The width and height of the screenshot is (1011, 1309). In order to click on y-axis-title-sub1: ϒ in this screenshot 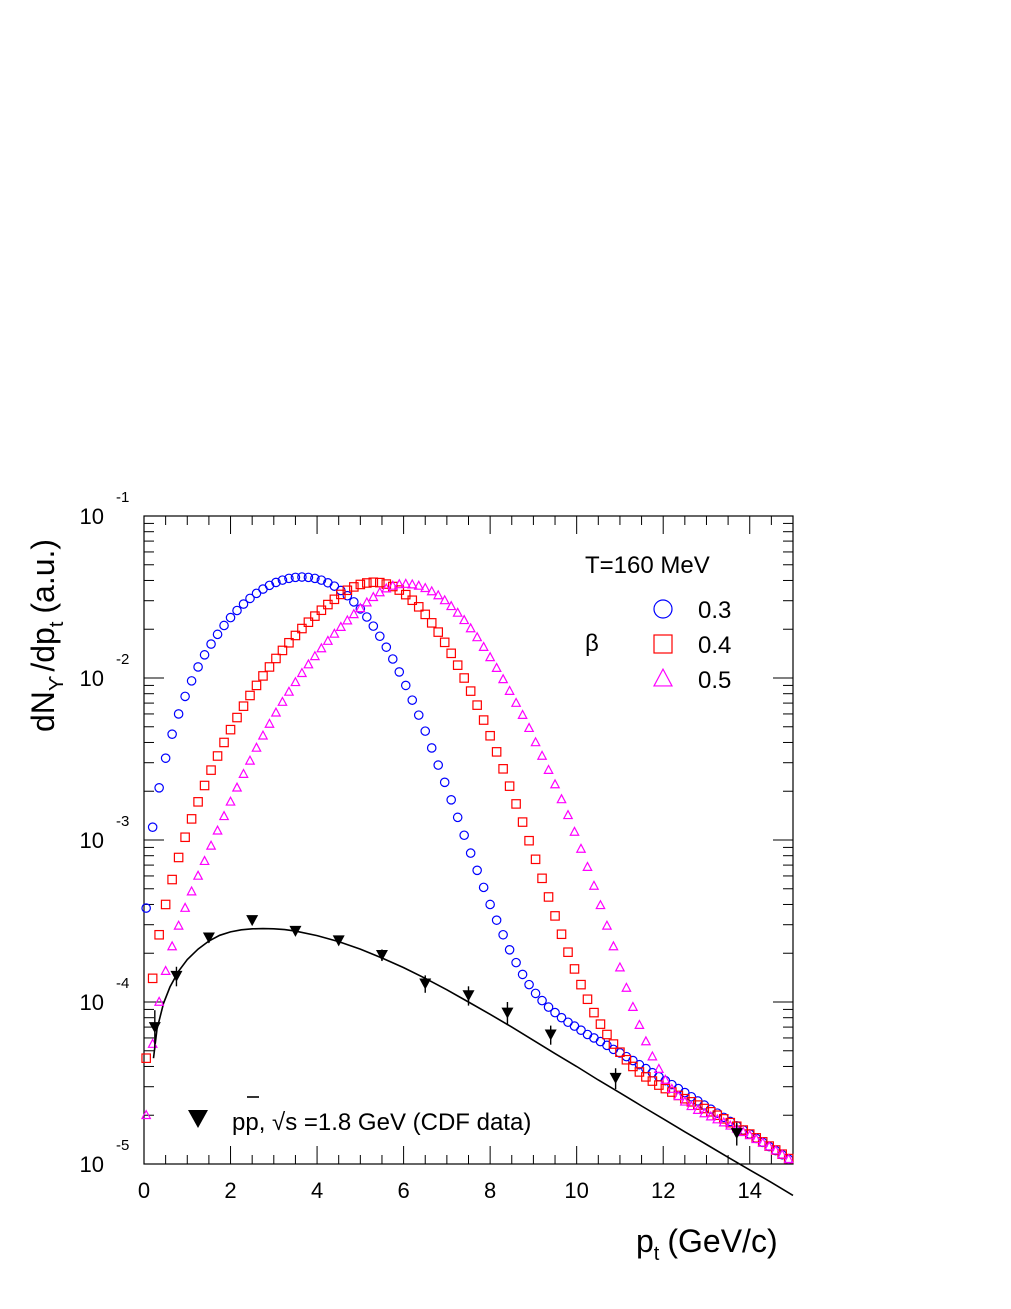, I will do `click(57, 683)`.